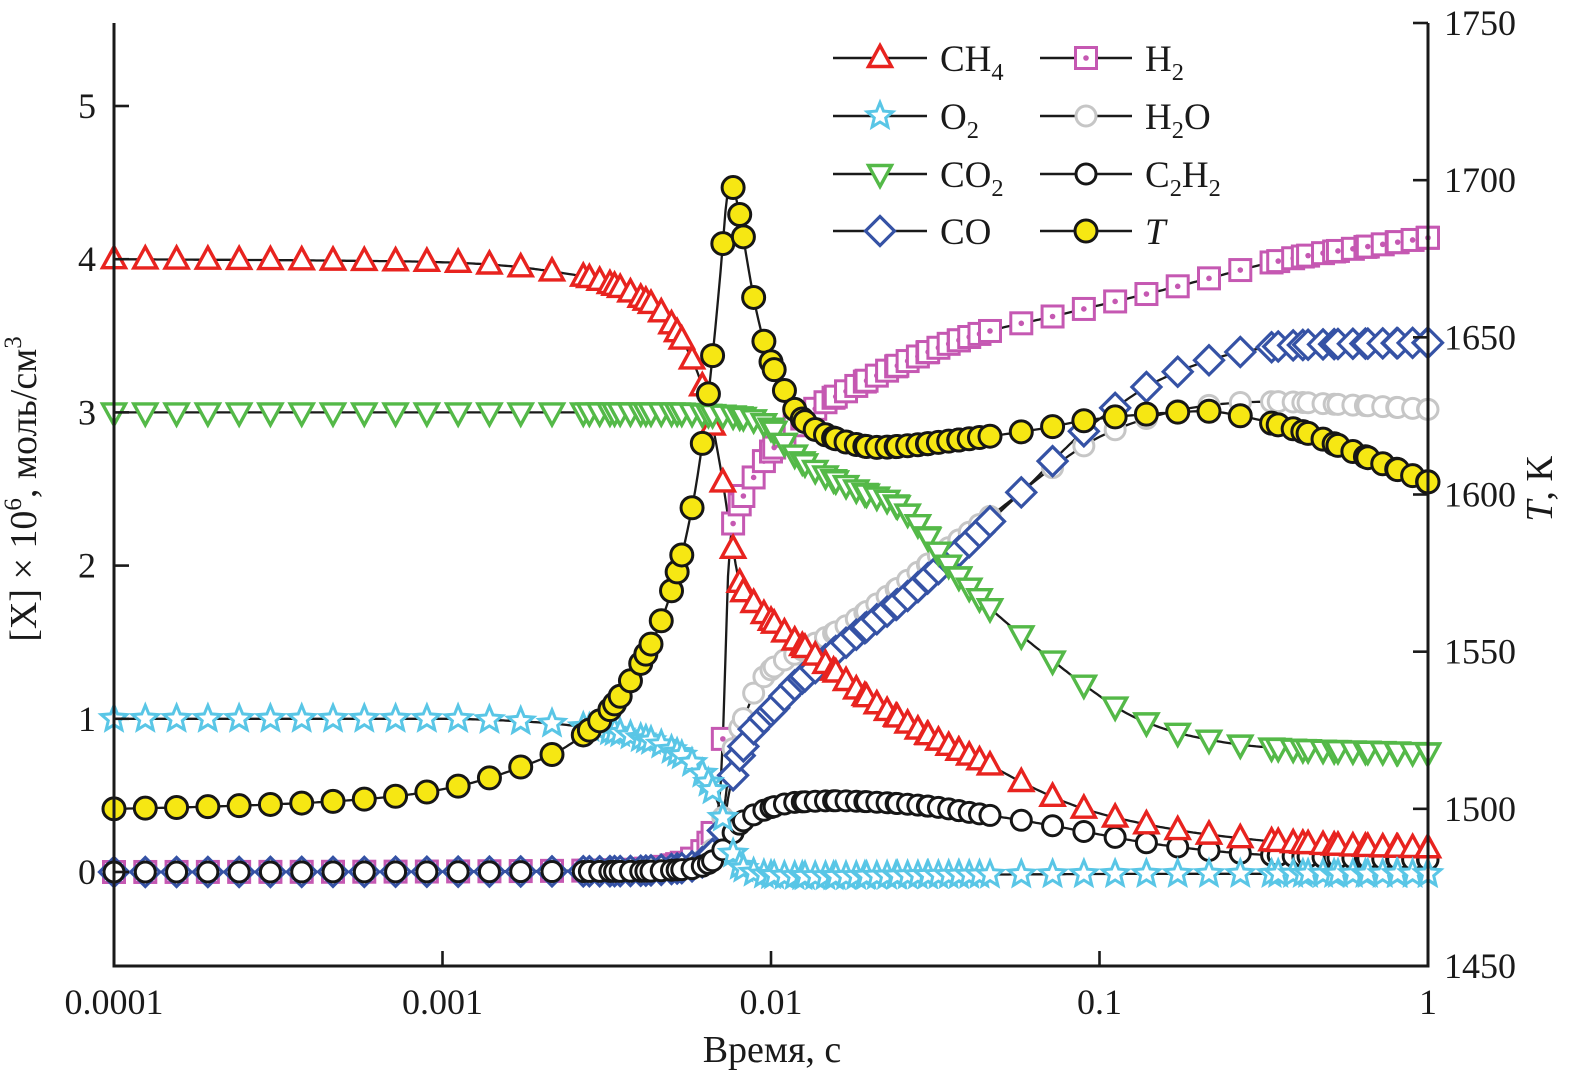 This screenshot has width=1591, height=1085. What do you see at coordinates (1480, 966) in the screenshot?
I see `y-right-tick-label: 1450` at bounding box center [1480, 966].